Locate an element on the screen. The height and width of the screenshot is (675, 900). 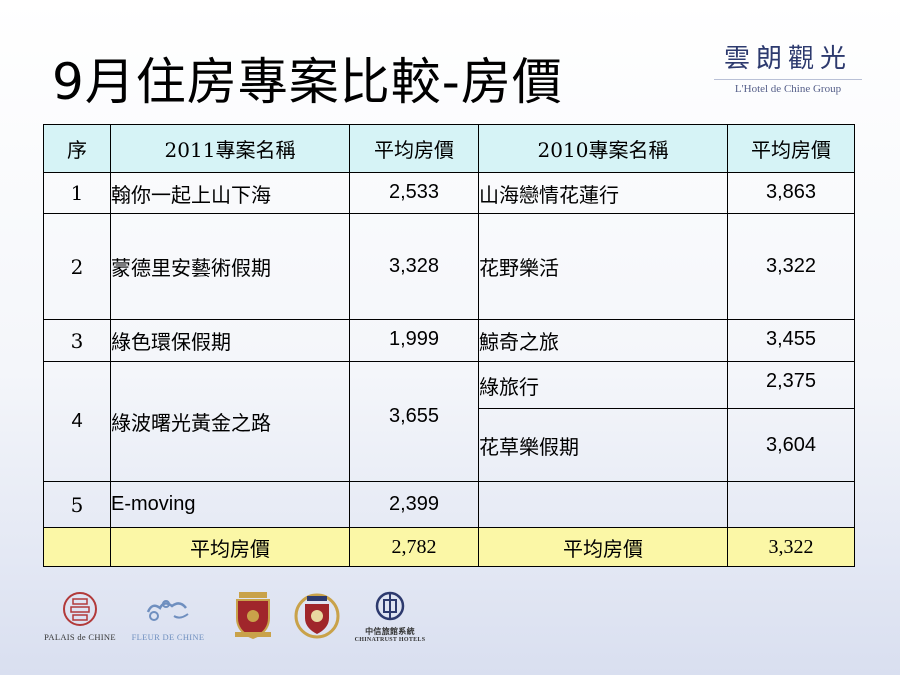
row-no: 3 is located at coordinates (77, 340).